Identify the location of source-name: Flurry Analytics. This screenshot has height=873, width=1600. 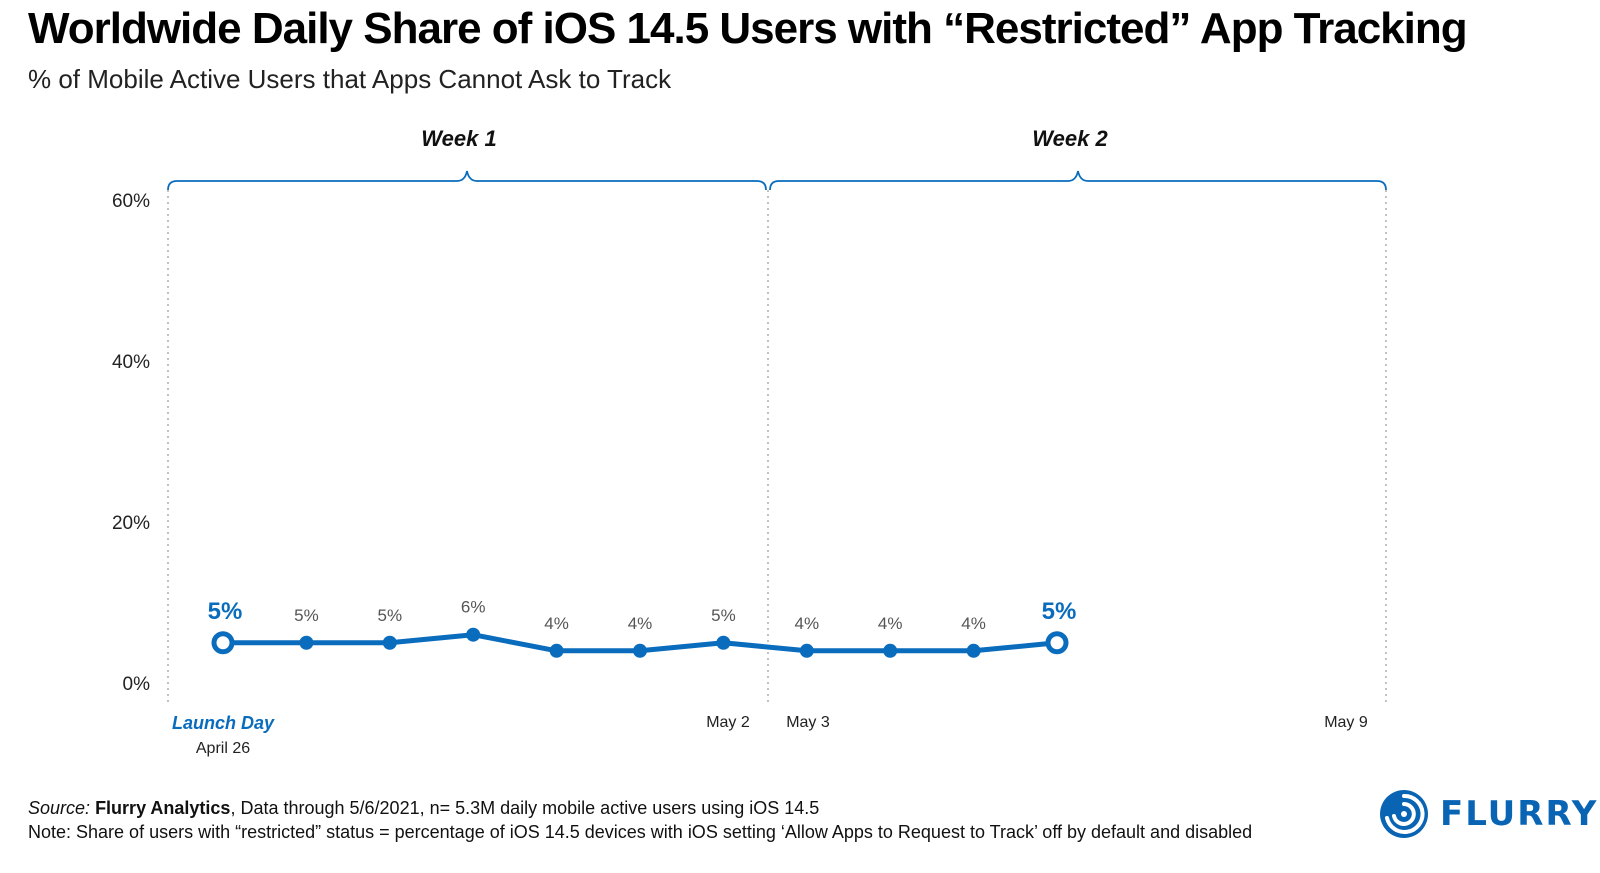
(163, 808).